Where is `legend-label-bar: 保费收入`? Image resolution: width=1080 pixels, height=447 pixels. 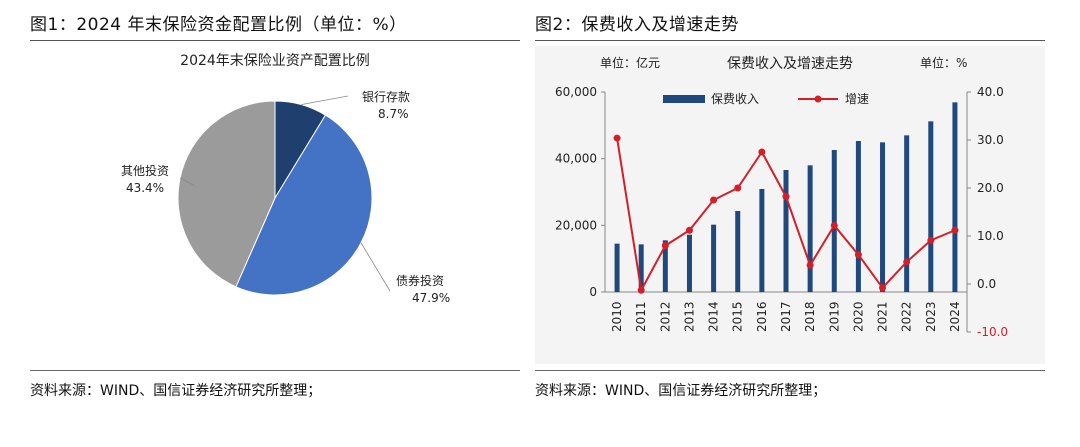 legend-label-bar: 保费收入 is located at coordinates (735, 99).